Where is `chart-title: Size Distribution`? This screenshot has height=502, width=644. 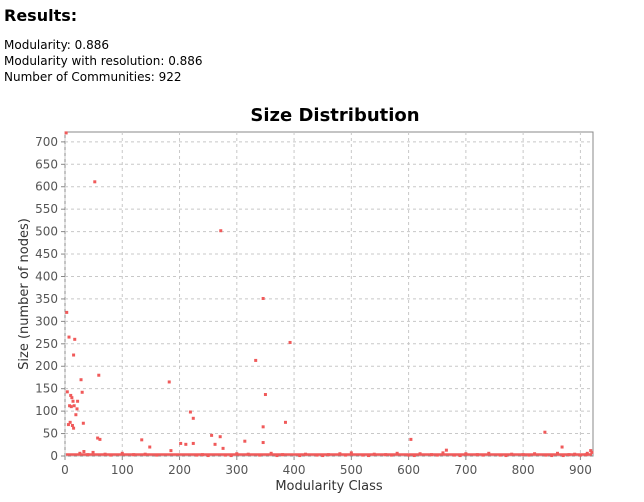 chart-title: Size Distribution is located at coordinates (334, 115).